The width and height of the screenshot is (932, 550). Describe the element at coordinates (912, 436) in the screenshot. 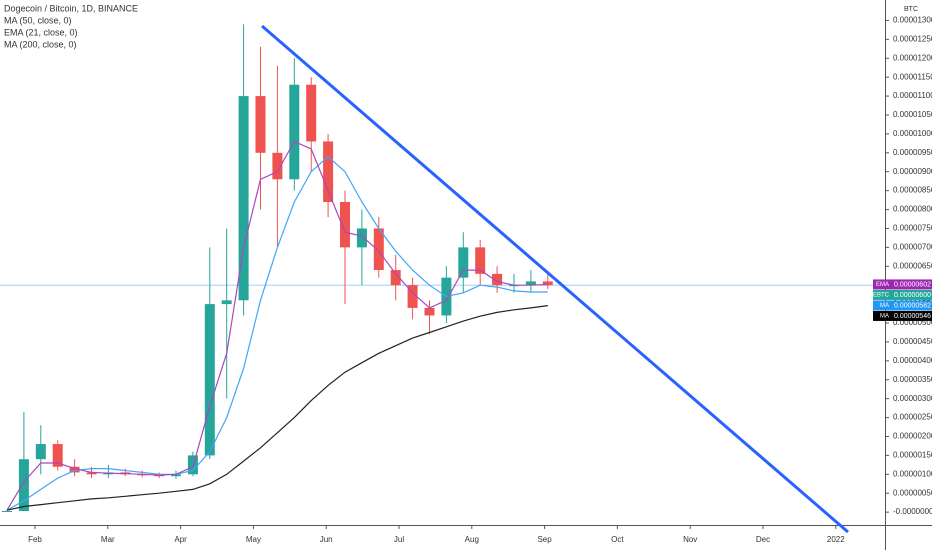

I see `y-tick-label: 0.00000200` at that location.